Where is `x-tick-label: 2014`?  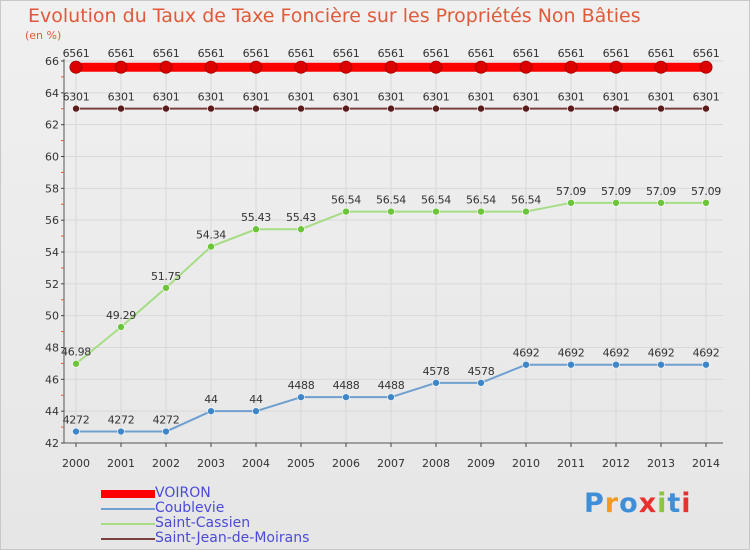 x-tick-label: 2014 is located at coordinates (706, 463).